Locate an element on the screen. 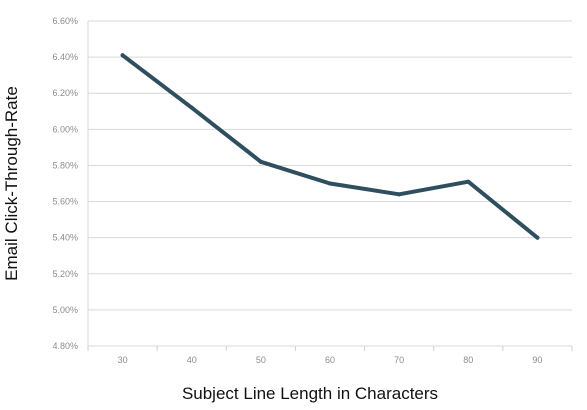 The height and width of the screenshot is (410, 587). x-tick-label: 60 is located at coordinates (330, 360).